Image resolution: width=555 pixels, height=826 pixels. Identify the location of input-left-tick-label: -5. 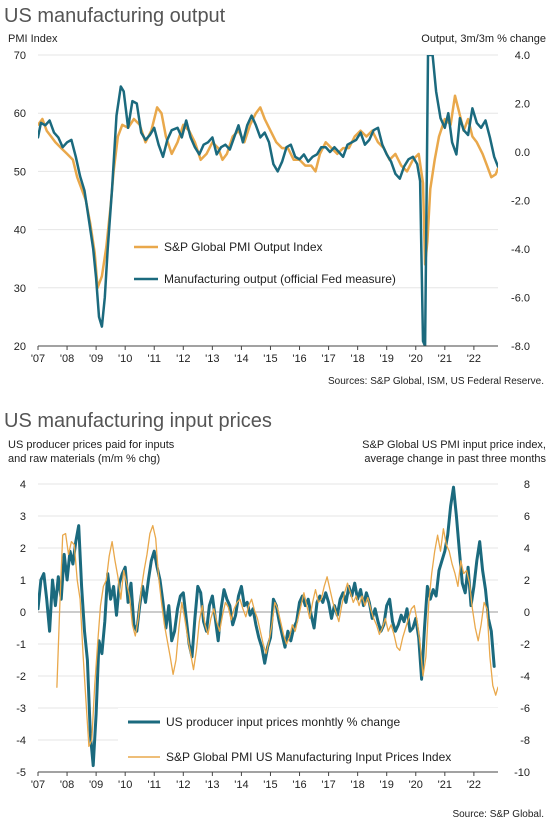
(21, 773).